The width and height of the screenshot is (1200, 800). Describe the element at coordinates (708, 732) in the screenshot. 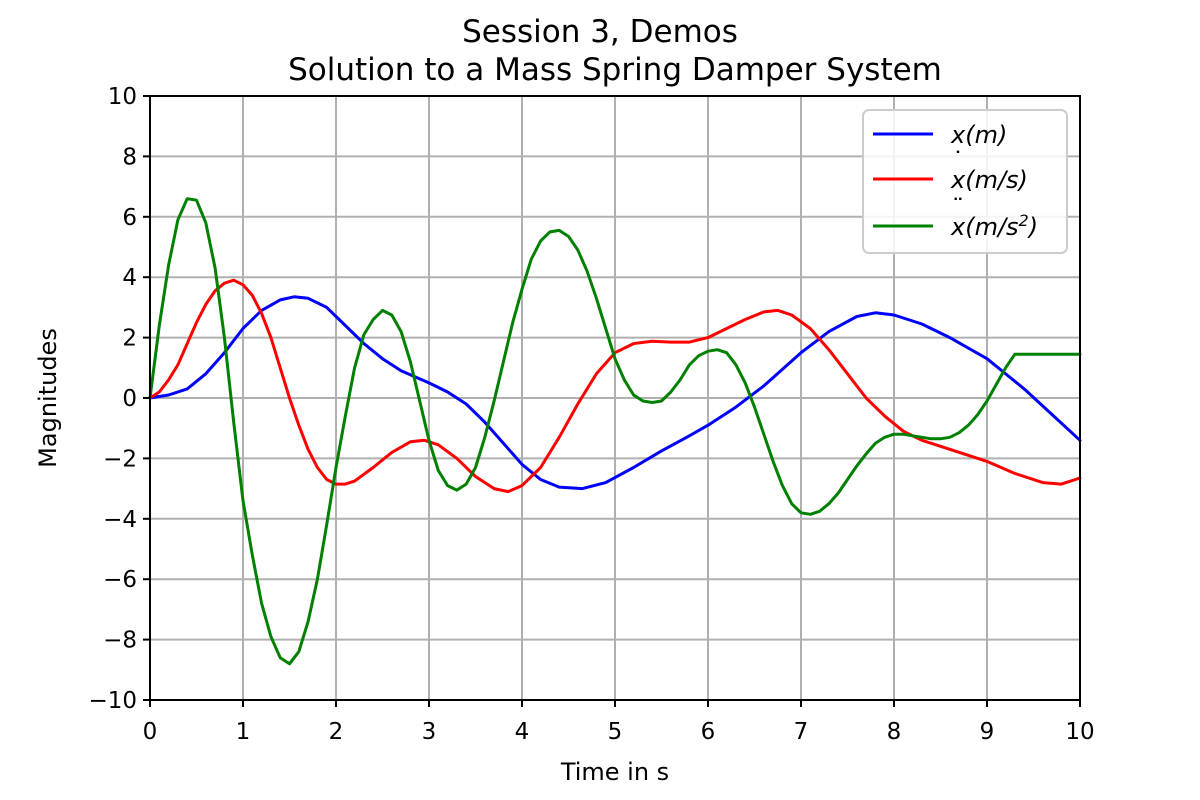

I see `x-tick-label: 6` at that location.